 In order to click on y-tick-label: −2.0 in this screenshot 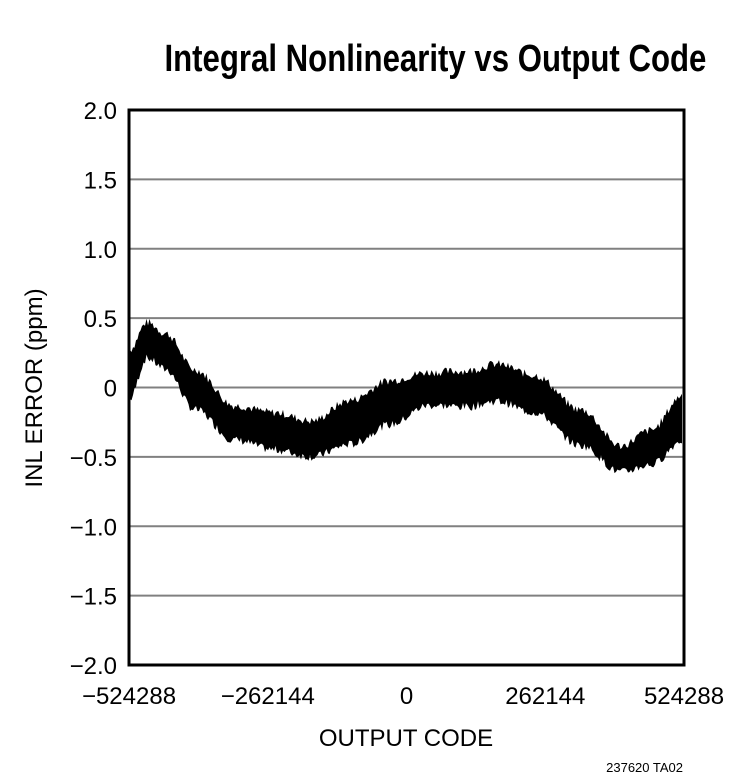, I will do `click(93, 666)`.